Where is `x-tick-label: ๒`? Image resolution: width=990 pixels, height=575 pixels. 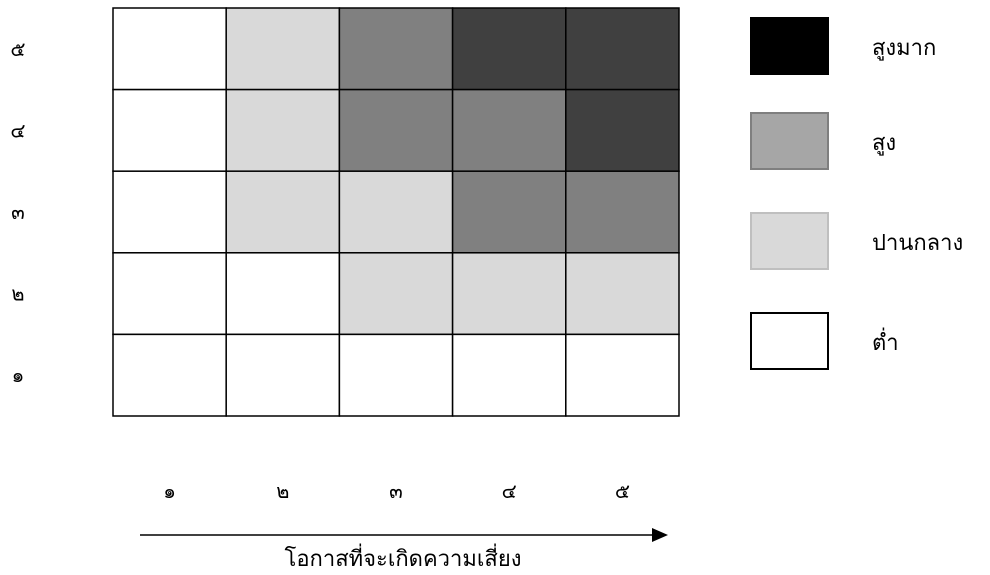 x-tick-label: ๒ is located at coordinates (282, 491).